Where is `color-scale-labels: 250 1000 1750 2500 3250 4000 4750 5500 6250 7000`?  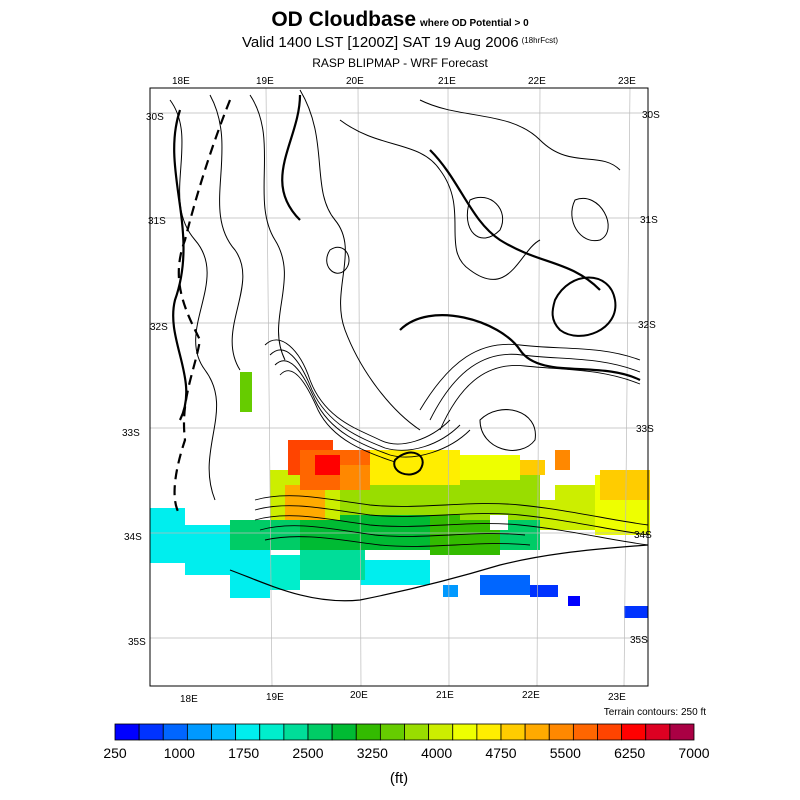 color-scale-labels: 250 1000 1750 2500 3250 4000 4750 5500 6250 7000 is located at coordinates (406, 753).